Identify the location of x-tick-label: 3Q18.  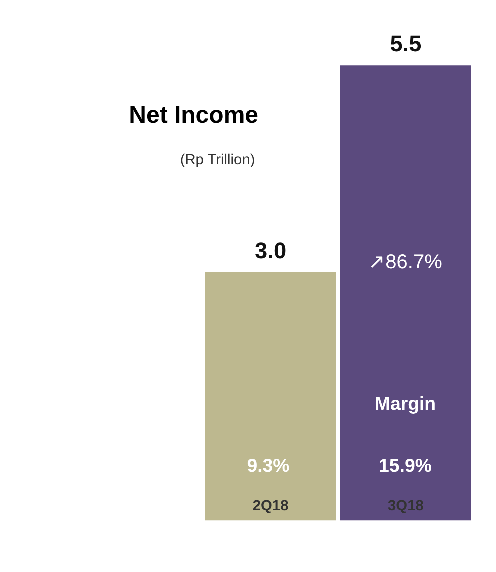
(406, 506).